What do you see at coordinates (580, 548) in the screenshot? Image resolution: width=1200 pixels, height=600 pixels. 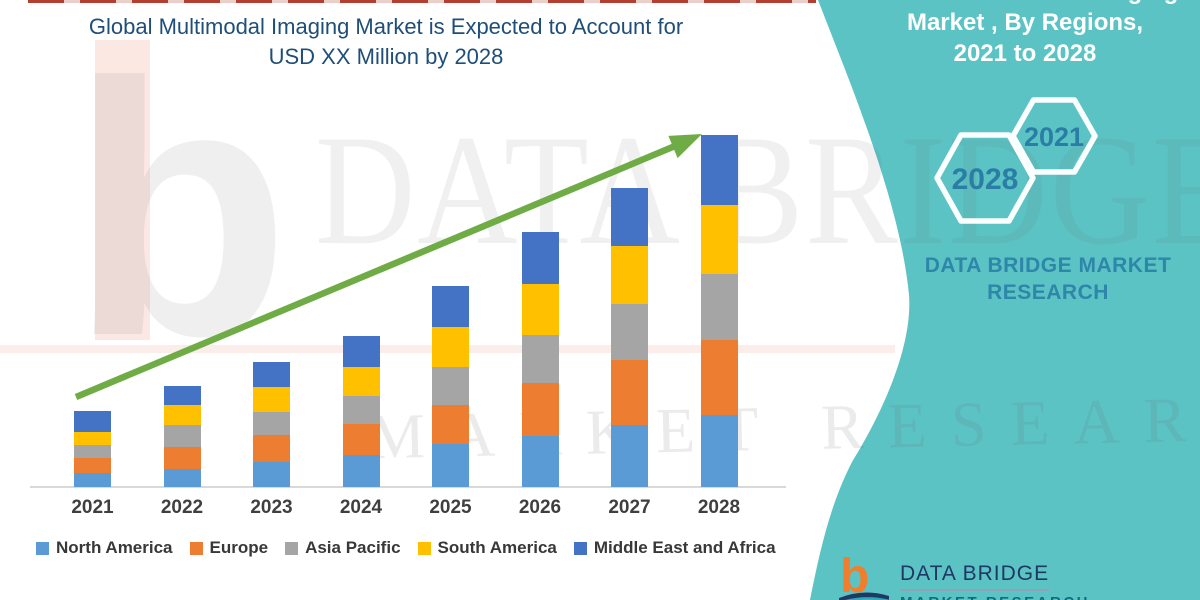 I see `legend-swatch-middle-east-and-africa` at bounding box center [580, 548].